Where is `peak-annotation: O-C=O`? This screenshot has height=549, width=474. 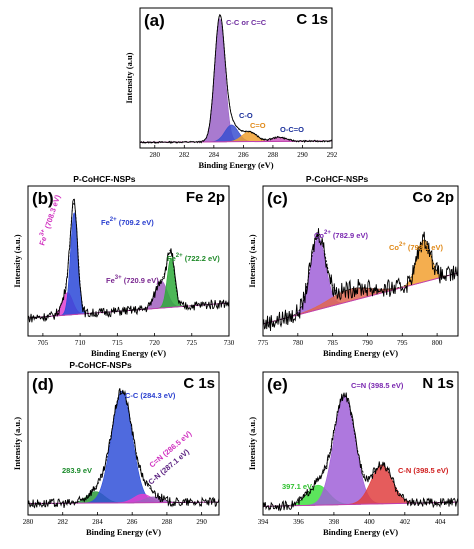
peak-annotation: O-C=O is located at coordinates (292, 129).